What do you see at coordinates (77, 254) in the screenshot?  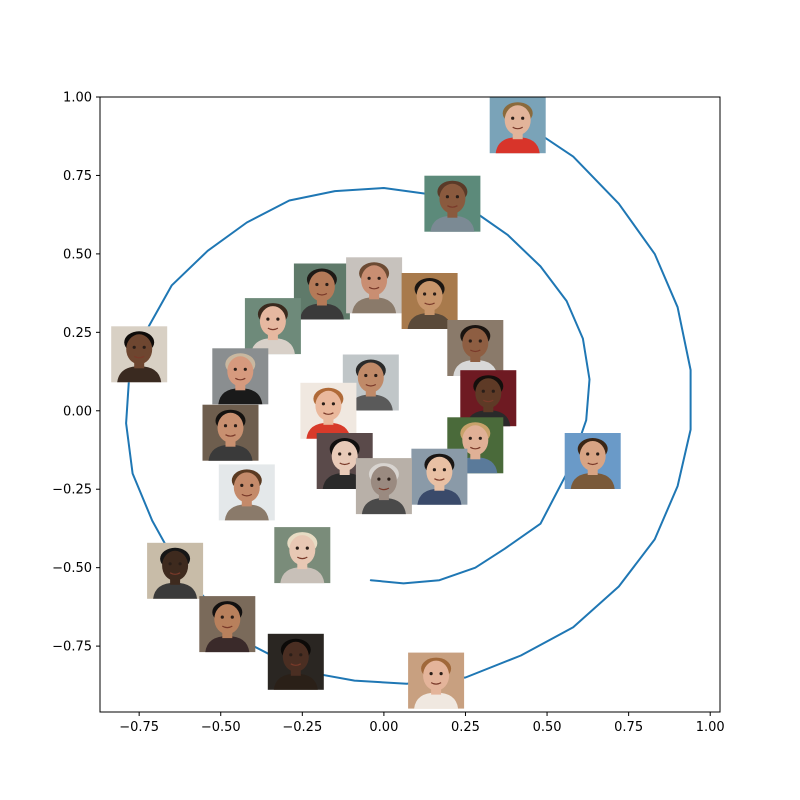 I see `y-tick-label: 0.50` at bounding box center [77, 254].